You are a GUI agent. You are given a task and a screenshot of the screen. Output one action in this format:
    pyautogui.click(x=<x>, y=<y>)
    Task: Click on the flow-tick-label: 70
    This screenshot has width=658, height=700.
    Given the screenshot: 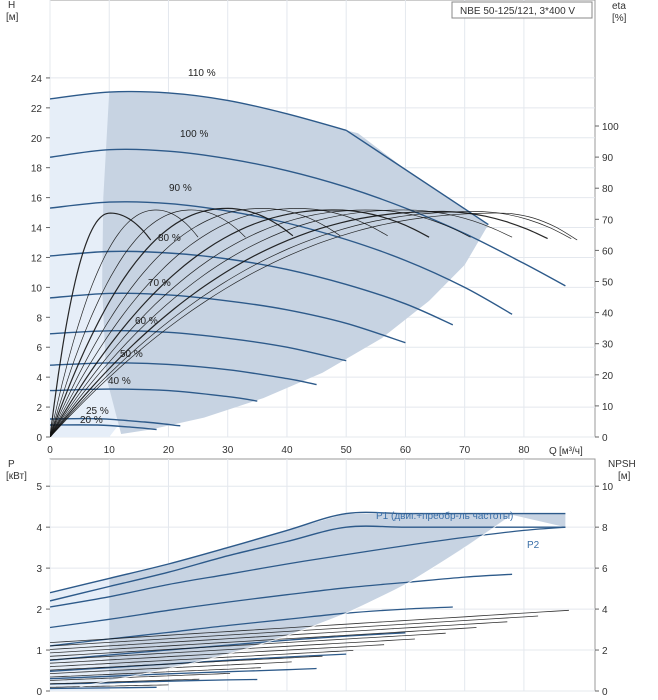 What is the action you would take?
    pyautogui.click(x=465, y=450)
    